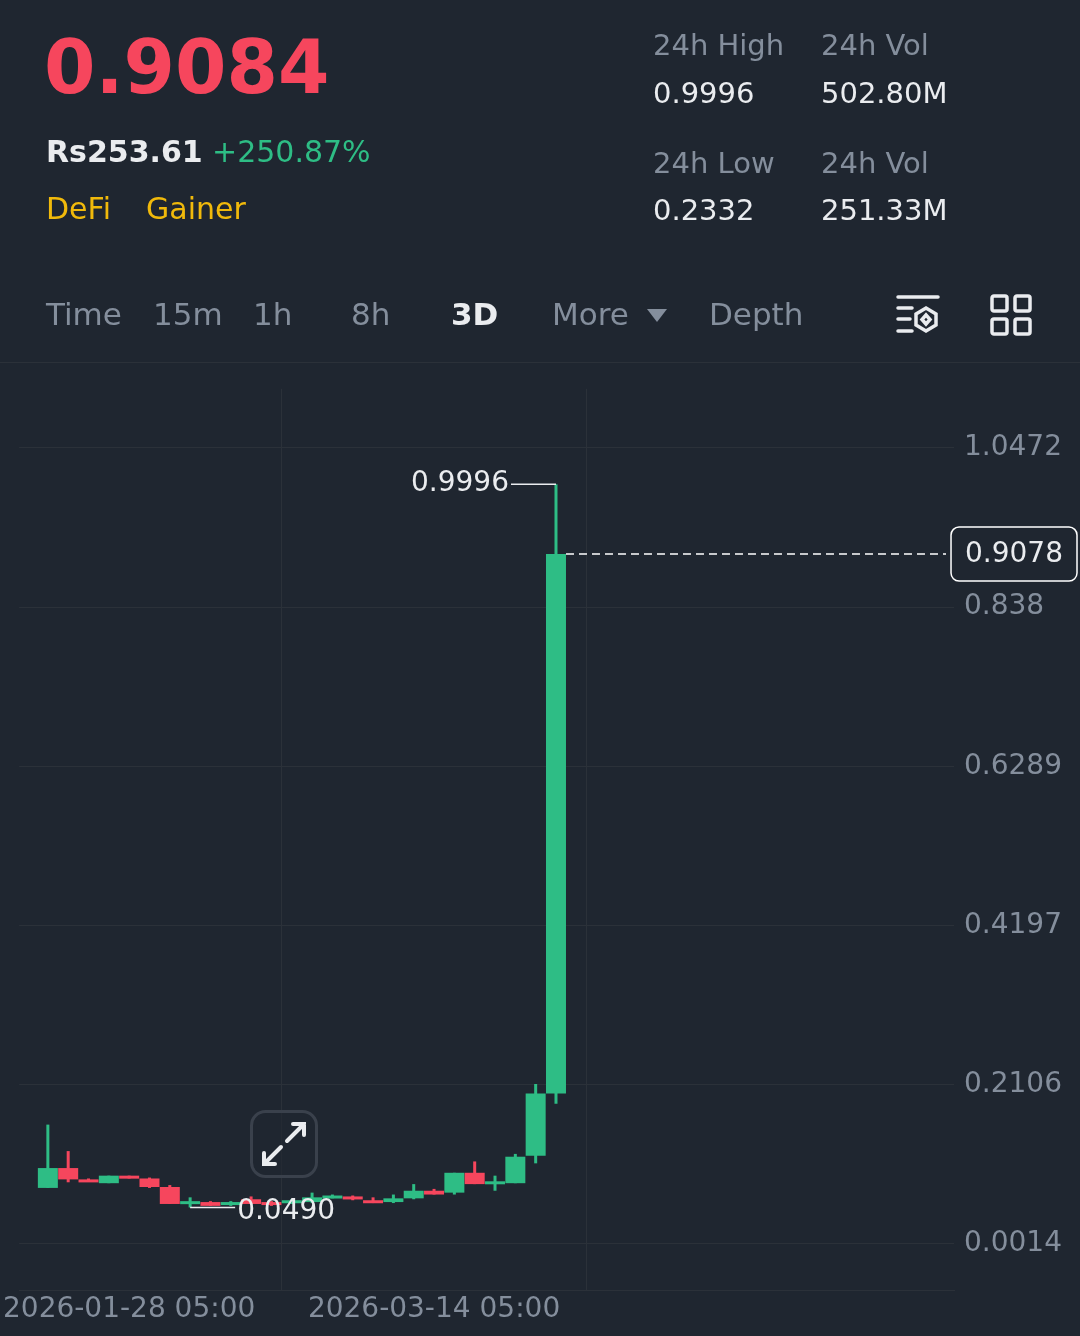  Describe the element at coordinates (188, 314) in the screenshot. I see `text: 15m` at that location.